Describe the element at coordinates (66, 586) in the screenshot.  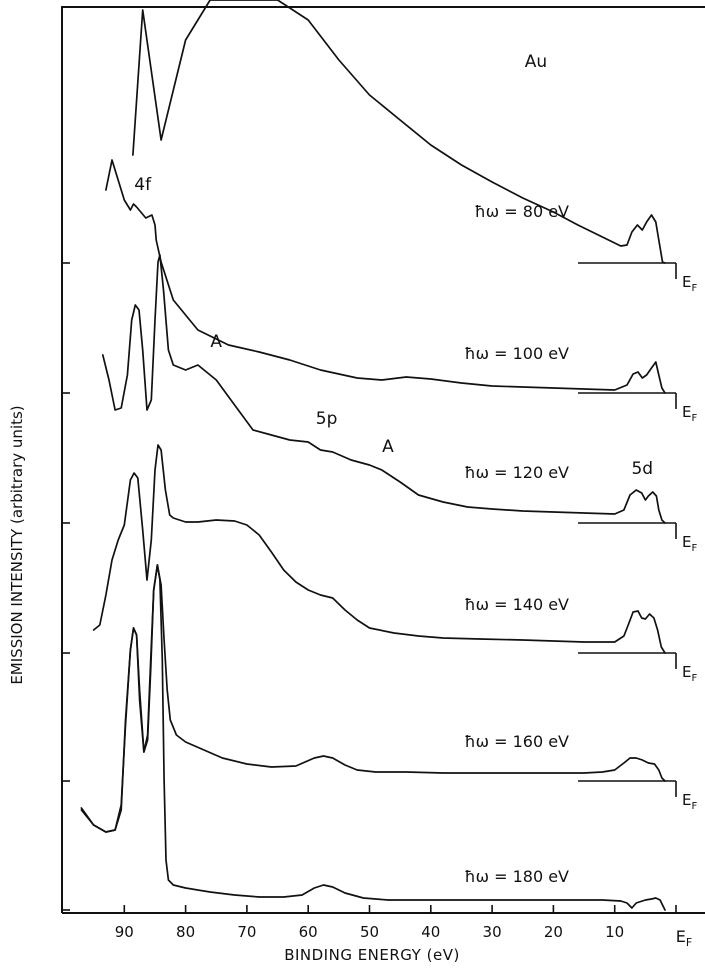
I see `left-axis-ticks` at that location.